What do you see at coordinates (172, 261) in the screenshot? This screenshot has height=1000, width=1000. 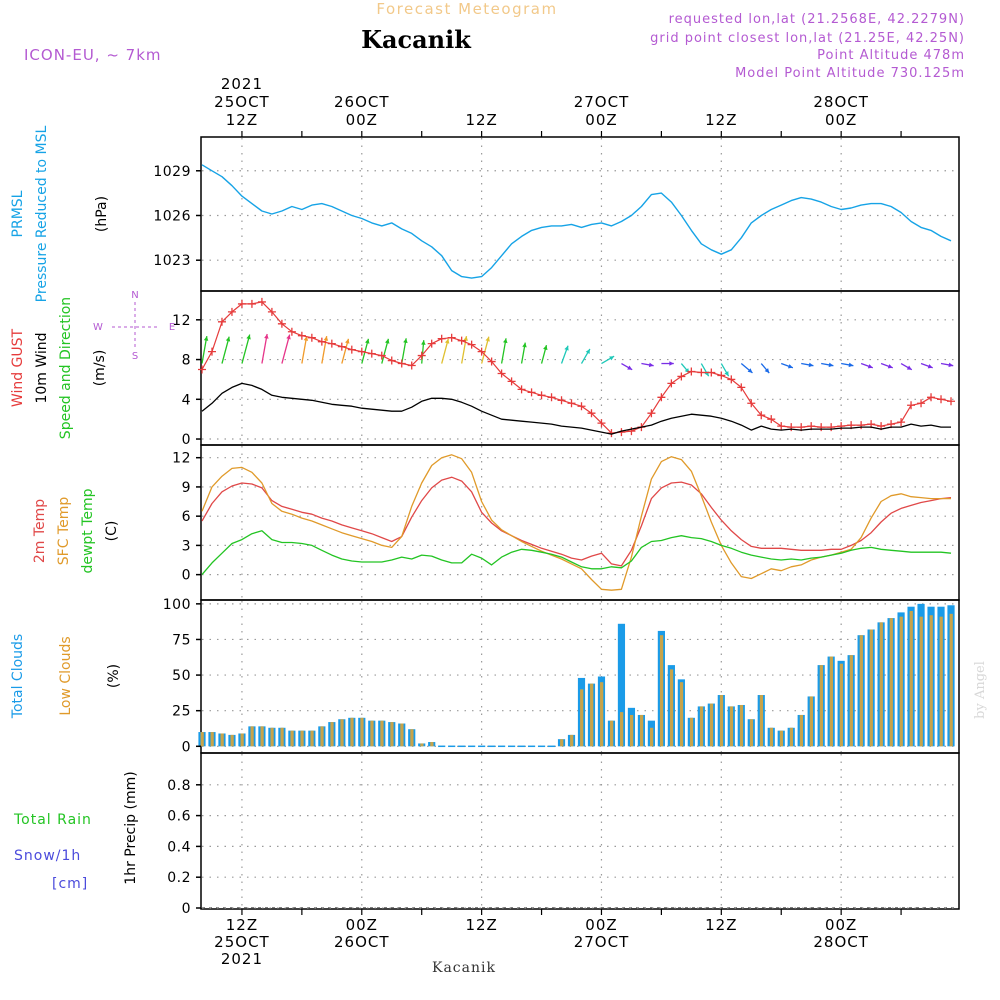 I see `pressure-ytick-label: 1023` at bounding box center [172, 261].